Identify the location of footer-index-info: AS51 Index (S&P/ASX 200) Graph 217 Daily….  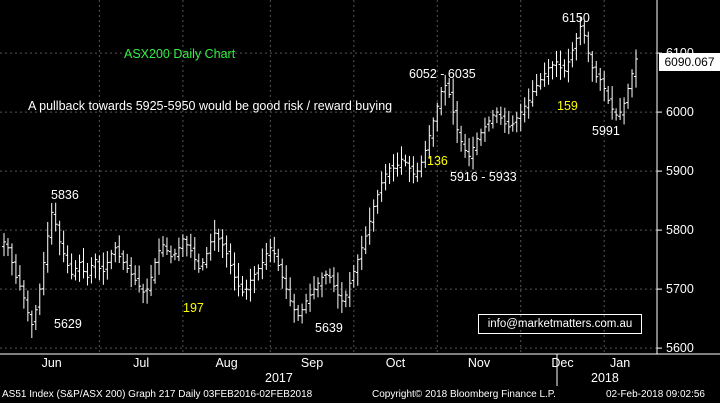
(157, 394).